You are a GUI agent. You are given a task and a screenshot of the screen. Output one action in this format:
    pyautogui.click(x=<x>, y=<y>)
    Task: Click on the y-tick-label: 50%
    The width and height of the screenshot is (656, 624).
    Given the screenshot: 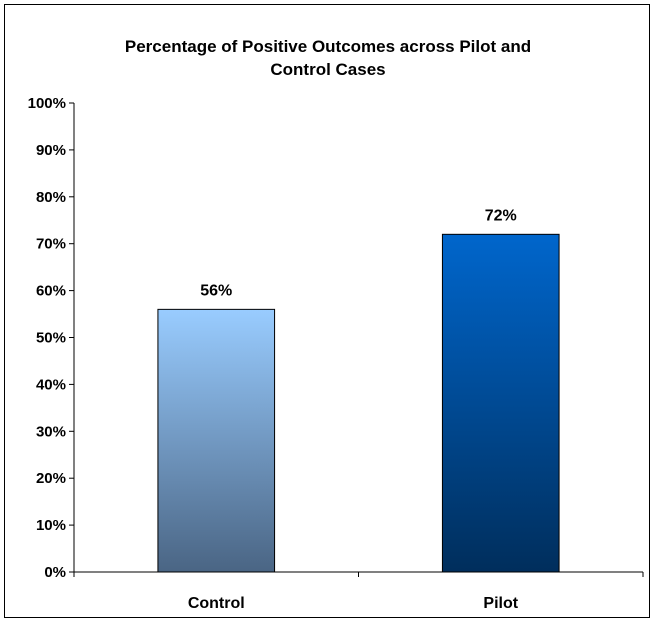 What is the action you would take?
    pyautogui.click(x=51, y=338)
    